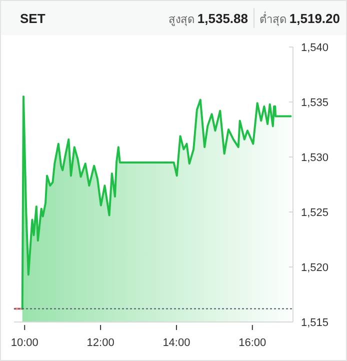 The height and width of the screenshot is (361, 347). I want to click on y-tick-label: 1,515, so click(315, 323).